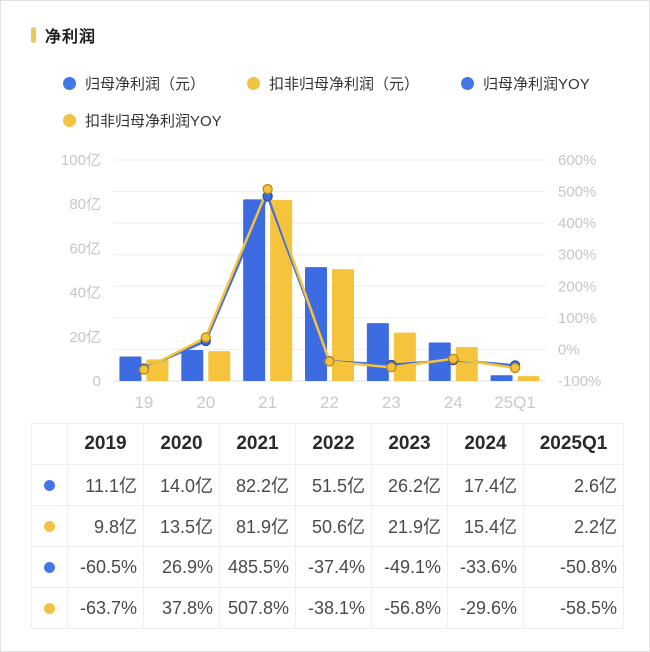 This screenshot has width=650, height=652. What do you see at coordinates (71, 37) in the screenshot?
I see `section-title: 净利润` at bounding box center [71, 37].